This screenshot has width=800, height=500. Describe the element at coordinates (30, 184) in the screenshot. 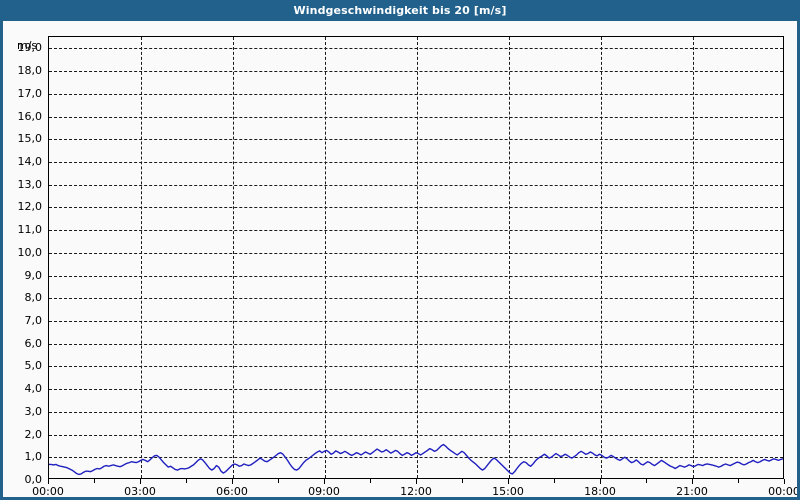

I see `y-axis-tick-label: 13,0` at that location.